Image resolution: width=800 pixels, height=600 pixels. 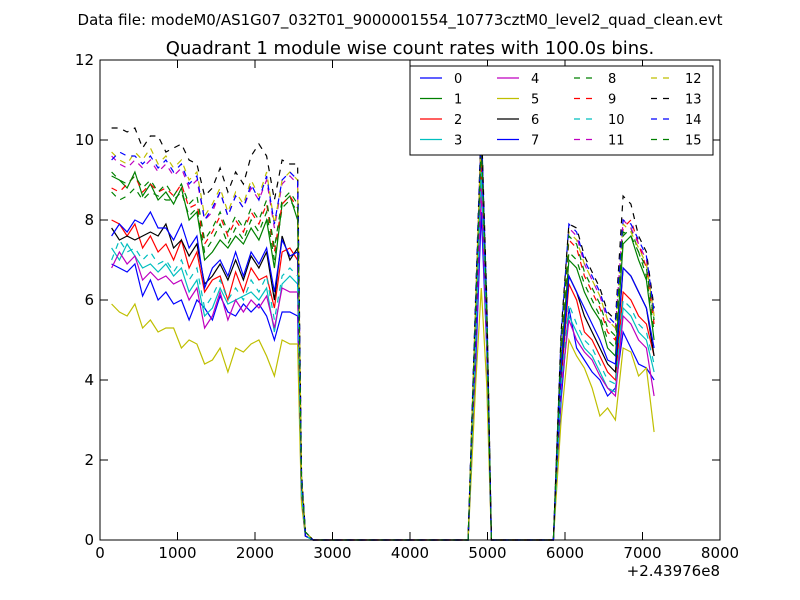 I want to click on x-tick-label: 6000, so click(x=565, y=553).